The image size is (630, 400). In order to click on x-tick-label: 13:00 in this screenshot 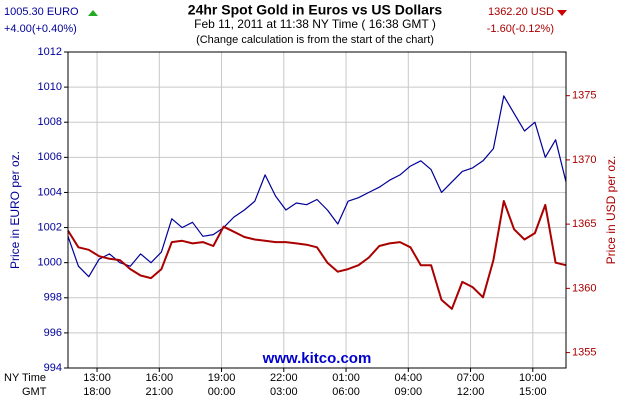, I will do `click(97, 378)`.